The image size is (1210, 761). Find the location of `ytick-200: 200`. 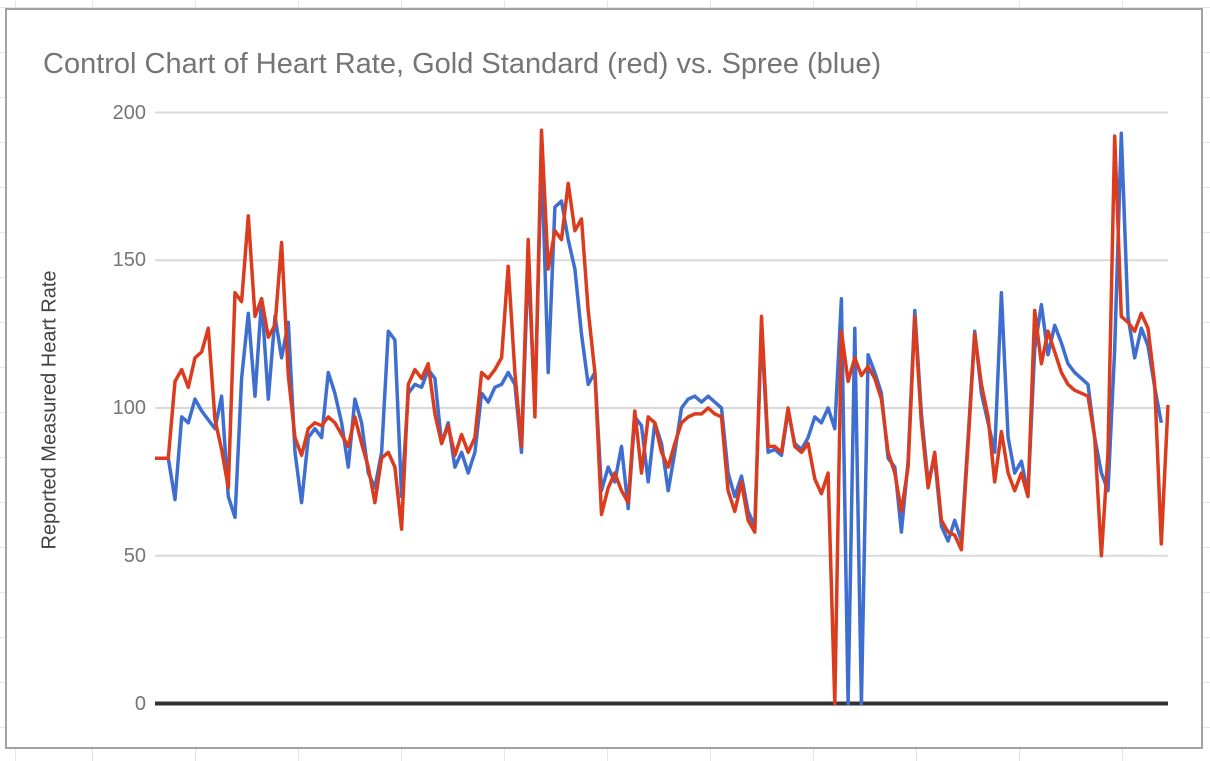

ytick-200: 200 is located at coordinates (129, 112).